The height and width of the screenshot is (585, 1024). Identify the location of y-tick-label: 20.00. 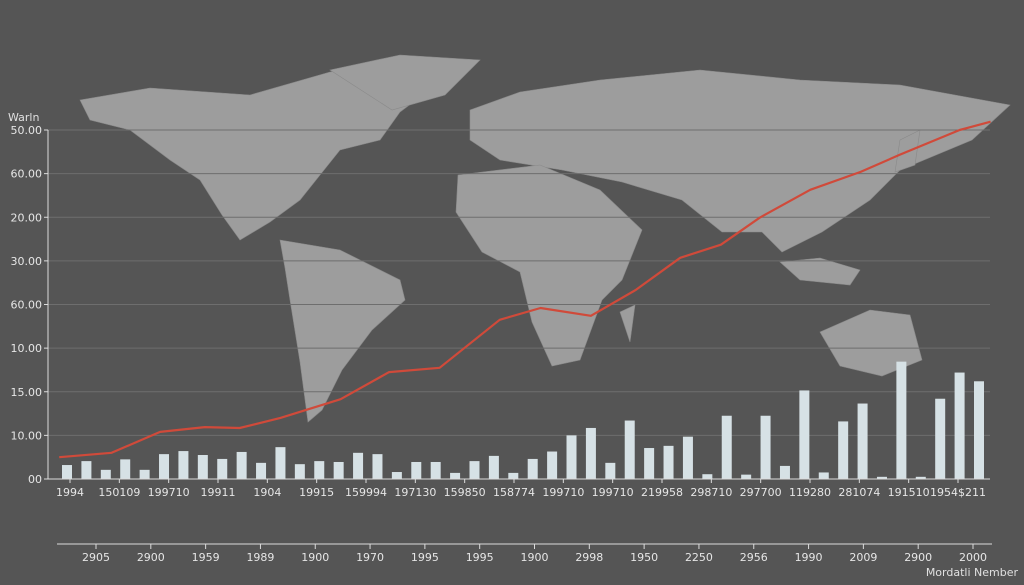
(27, 217).